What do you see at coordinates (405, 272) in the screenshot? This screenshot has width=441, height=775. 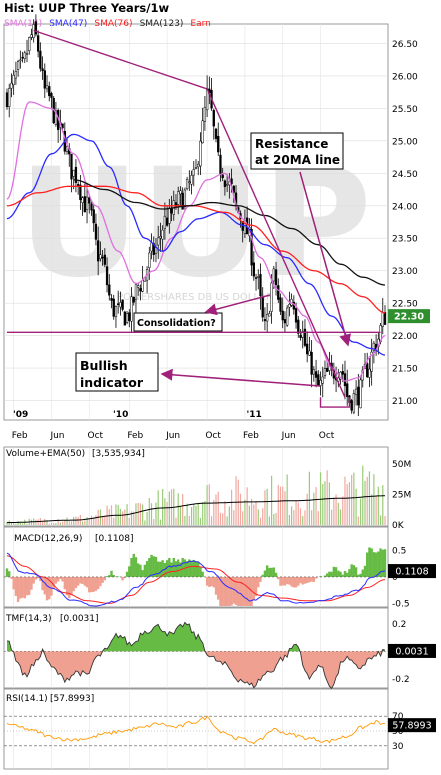 I see `price-tick-label: 23.00` at bounding box center [405, 272].